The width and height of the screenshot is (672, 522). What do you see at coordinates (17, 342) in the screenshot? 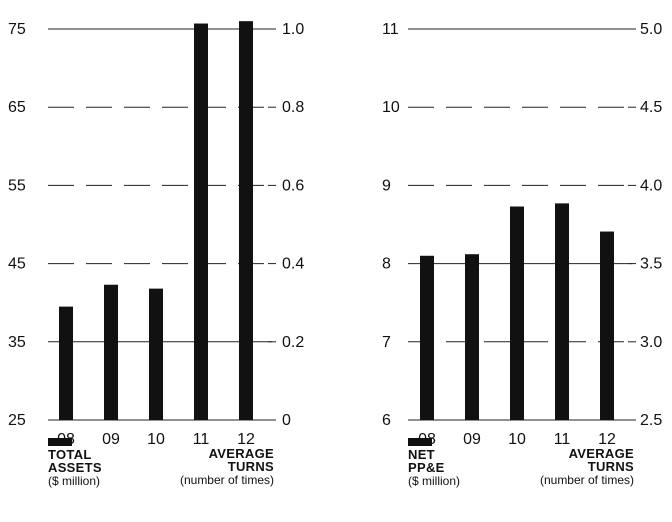
I see `left-tick-label: 35` at bounding box center [17, 342].